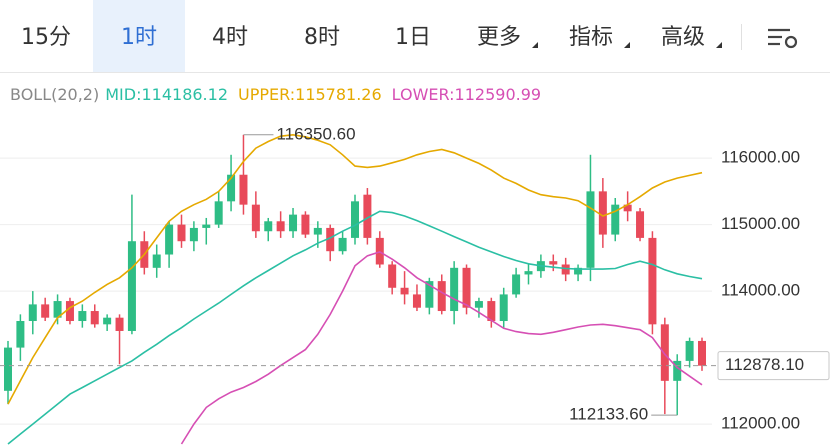 The image size is (830, 448). I want to click on tab: 8时, so click(322, 37).